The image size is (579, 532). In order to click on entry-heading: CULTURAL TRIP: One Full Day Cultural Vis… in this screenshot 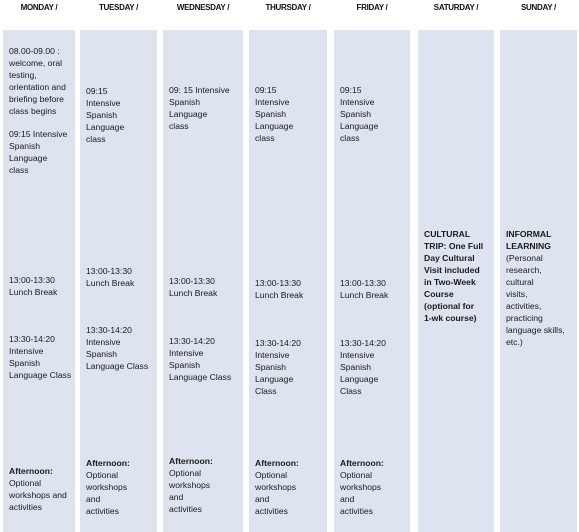, I will do `click(454, 276)`.